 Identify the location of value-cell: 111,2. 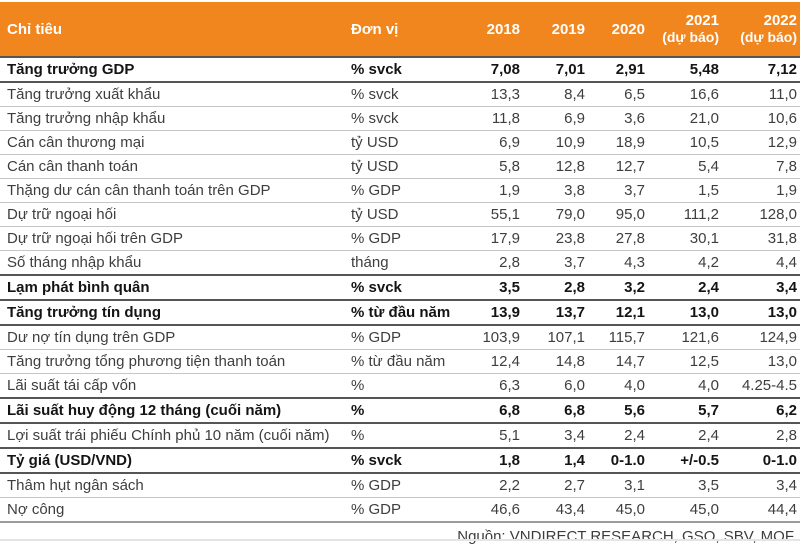
(685, 214).